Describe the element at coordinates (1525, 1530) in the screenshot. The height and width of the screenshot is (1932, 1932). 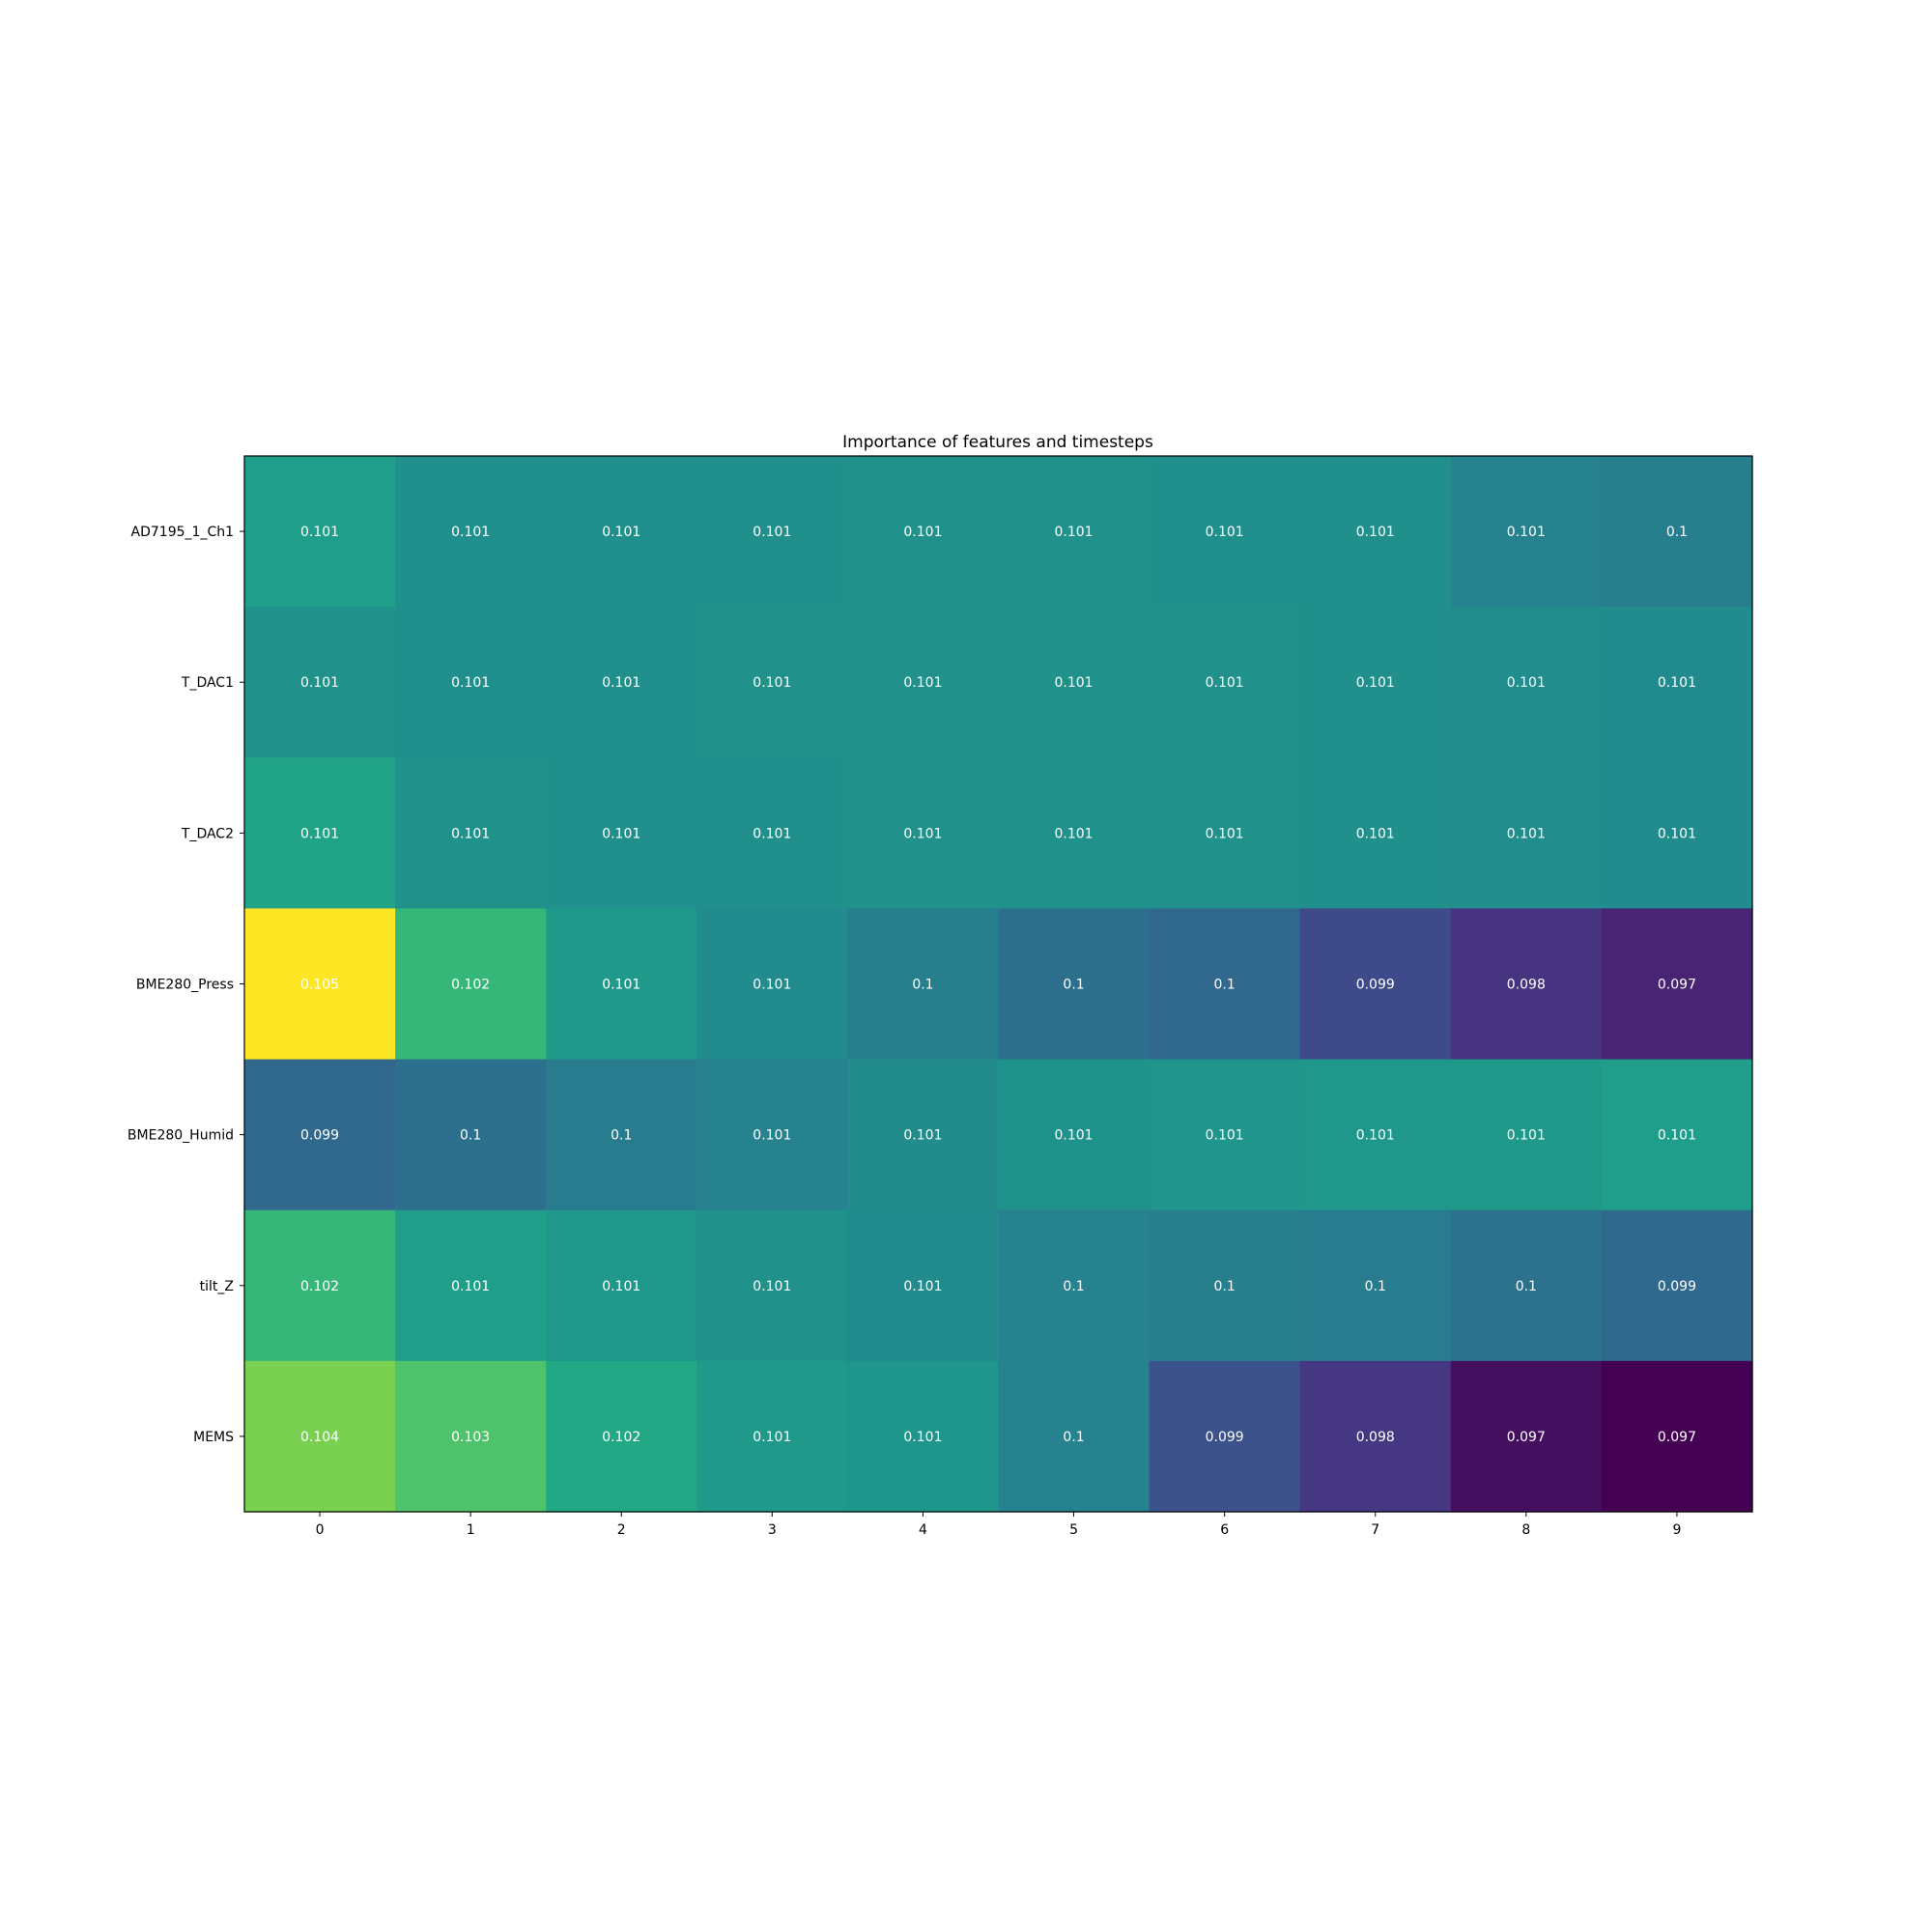
I see `x-tick-label: 8` at that location.